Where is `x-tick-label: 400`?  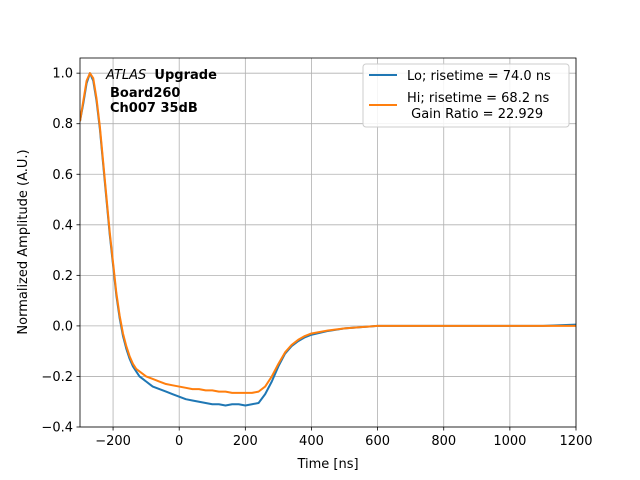 x-tick-label: 400 is located at coordinates (311, 441).